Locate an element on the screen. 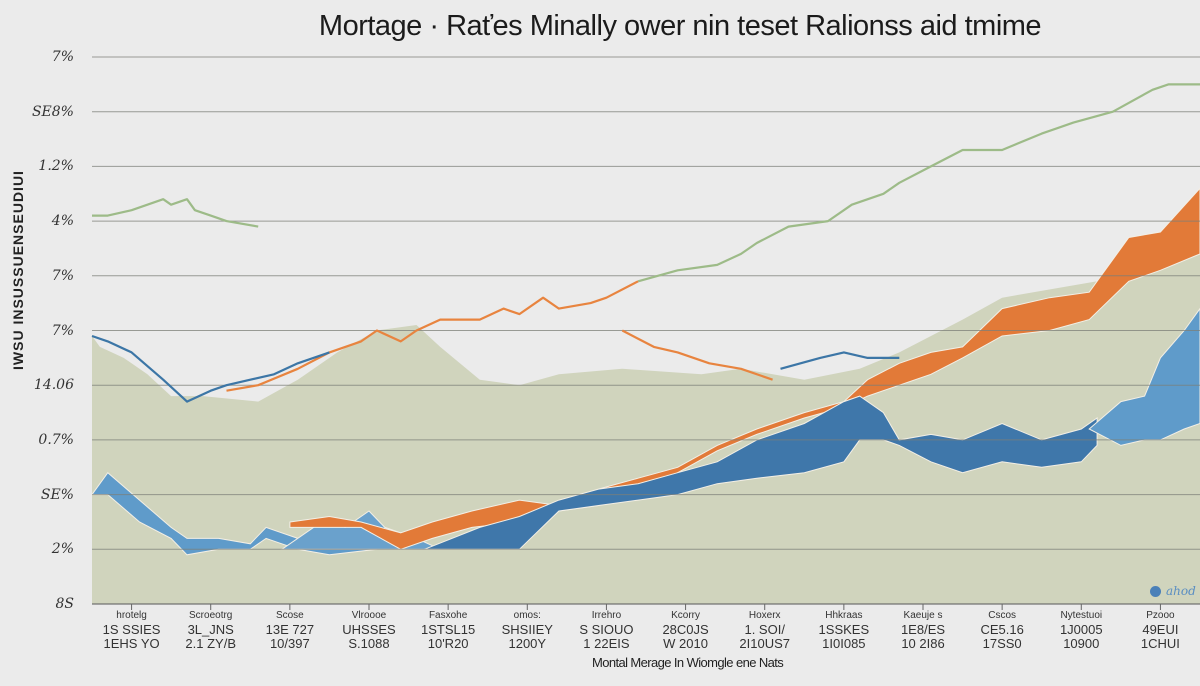  x-tick-label-line: S.1088 is located at coordinates (369, 643).